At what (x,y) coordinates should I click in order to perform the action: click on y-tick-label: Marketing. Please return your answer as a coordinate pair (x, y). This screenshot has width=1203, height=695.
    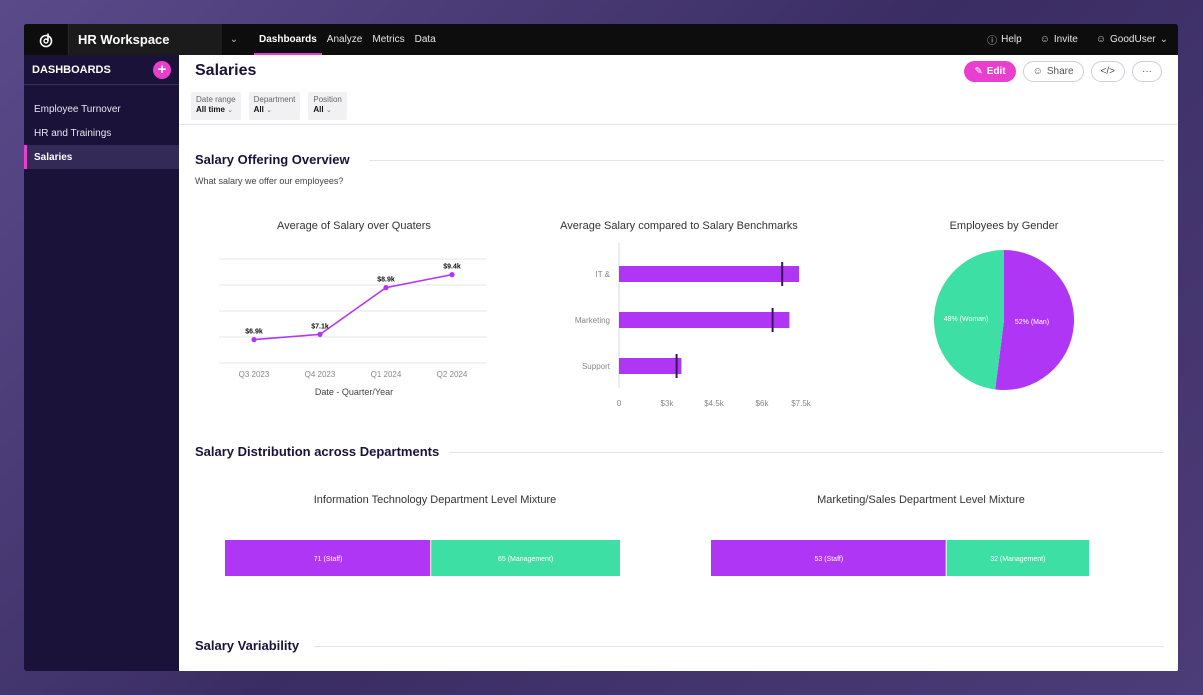
    Looking at the image, I should click on (592, 320).